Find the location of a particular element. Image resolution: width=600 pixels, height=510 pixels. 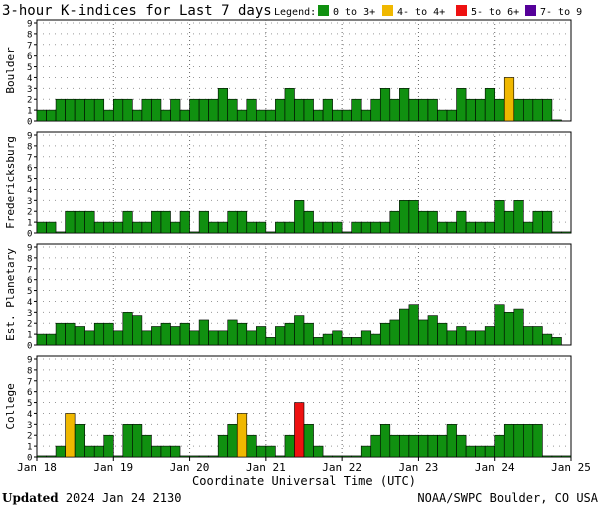

y-tick-label: 0 is located at coordinates (29, 459).